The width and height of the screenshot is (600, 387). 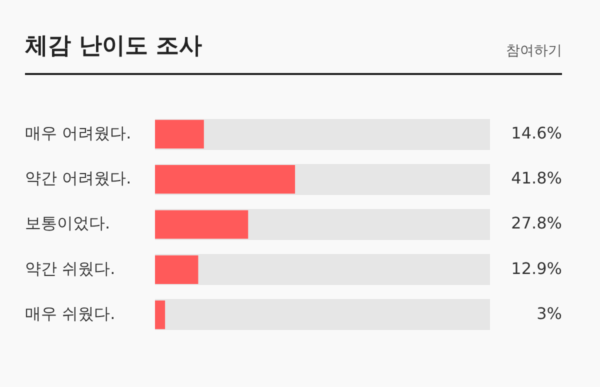 I want to click on data-label: 41.8%, so click(x=536, y=178).